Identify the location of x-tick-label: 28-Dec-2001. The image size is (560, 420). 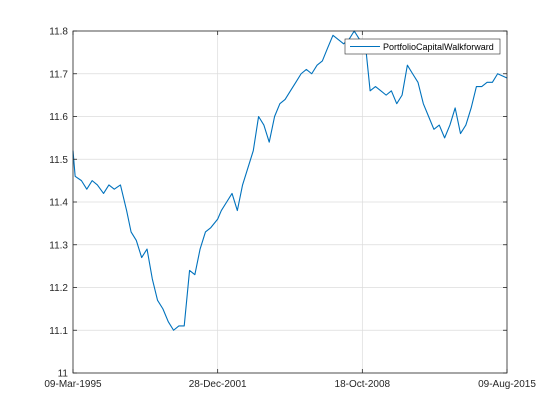
(218, 384).